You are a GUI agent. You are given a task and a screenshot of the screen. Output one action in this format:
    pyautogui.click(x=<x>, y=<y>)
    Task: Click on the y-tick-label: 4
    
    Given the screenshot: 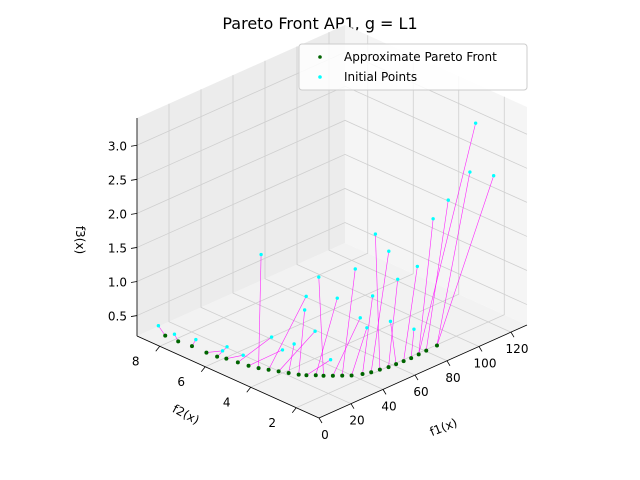 What is the action you would take?
    pyautogui.click(x=227, y=402)
    